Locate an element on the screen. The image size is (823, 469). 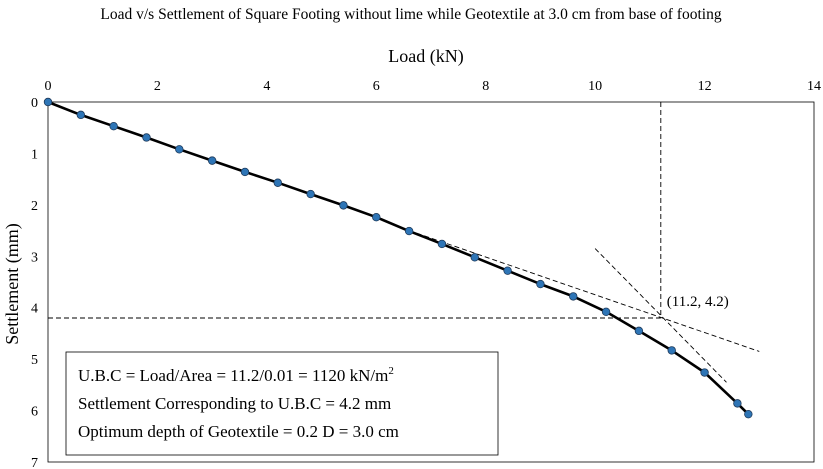
text-box-frame is located at coordinates (282, 403).